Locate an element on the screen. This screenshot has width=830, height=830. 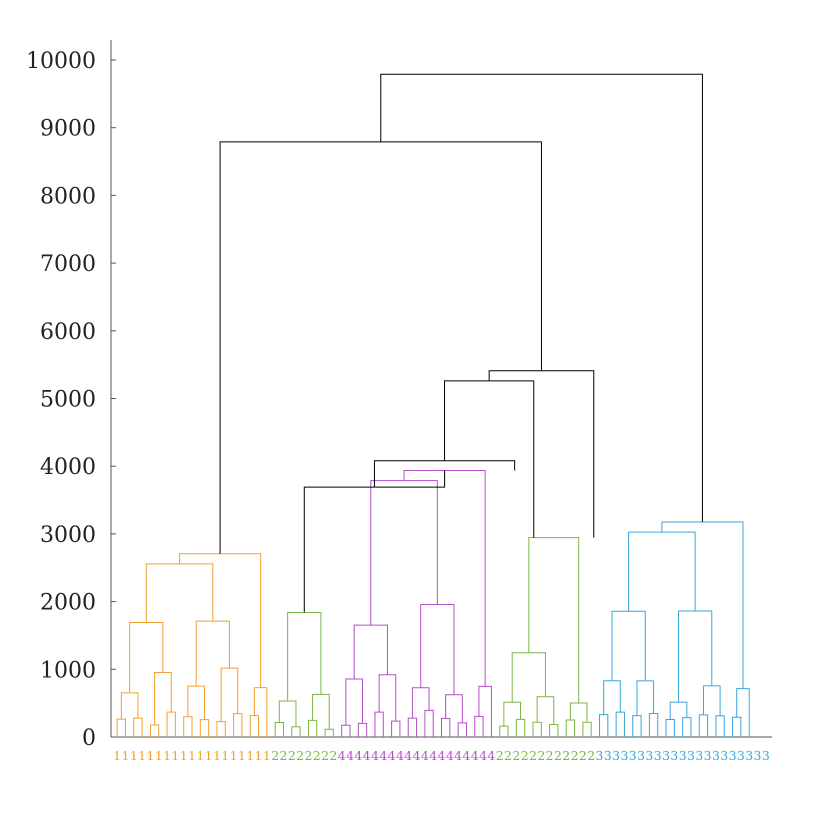
y-tick-label: 5000 is located at coordinates (68, 400).